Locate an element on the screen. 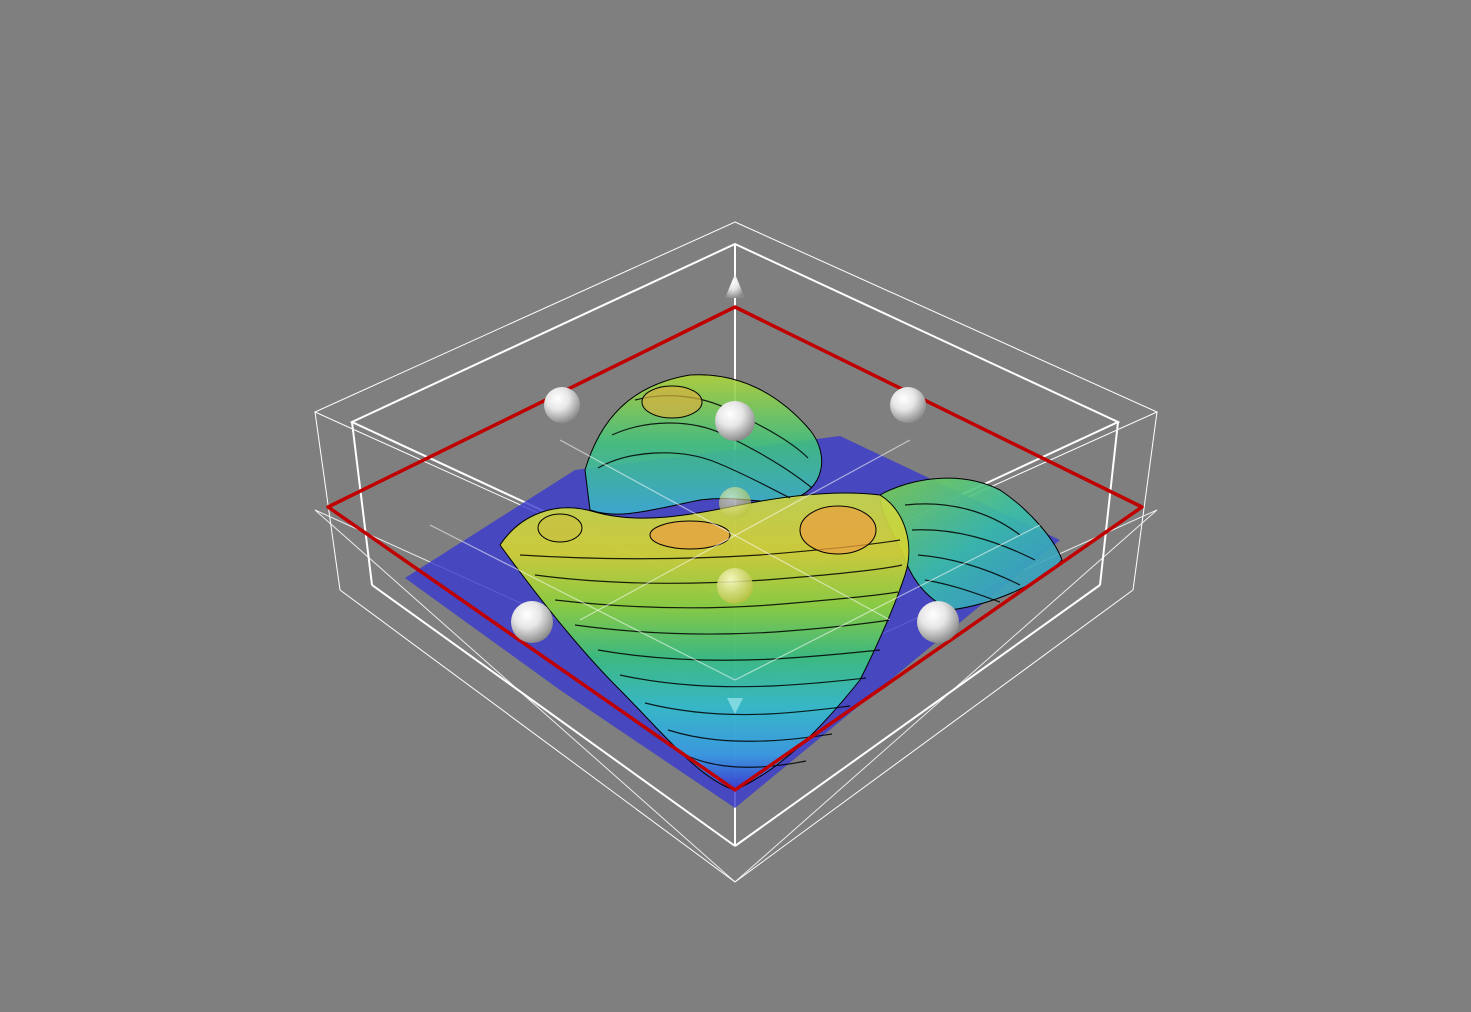 This screenshot has width=1471, height=1012. peak-back is located at coordinates (672, 402).